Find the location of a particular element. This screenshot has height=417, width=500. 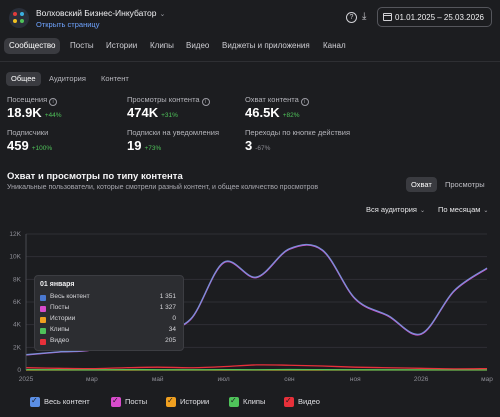

audience-filter-label: Вся аудитория is located at coordinates (391, 209).